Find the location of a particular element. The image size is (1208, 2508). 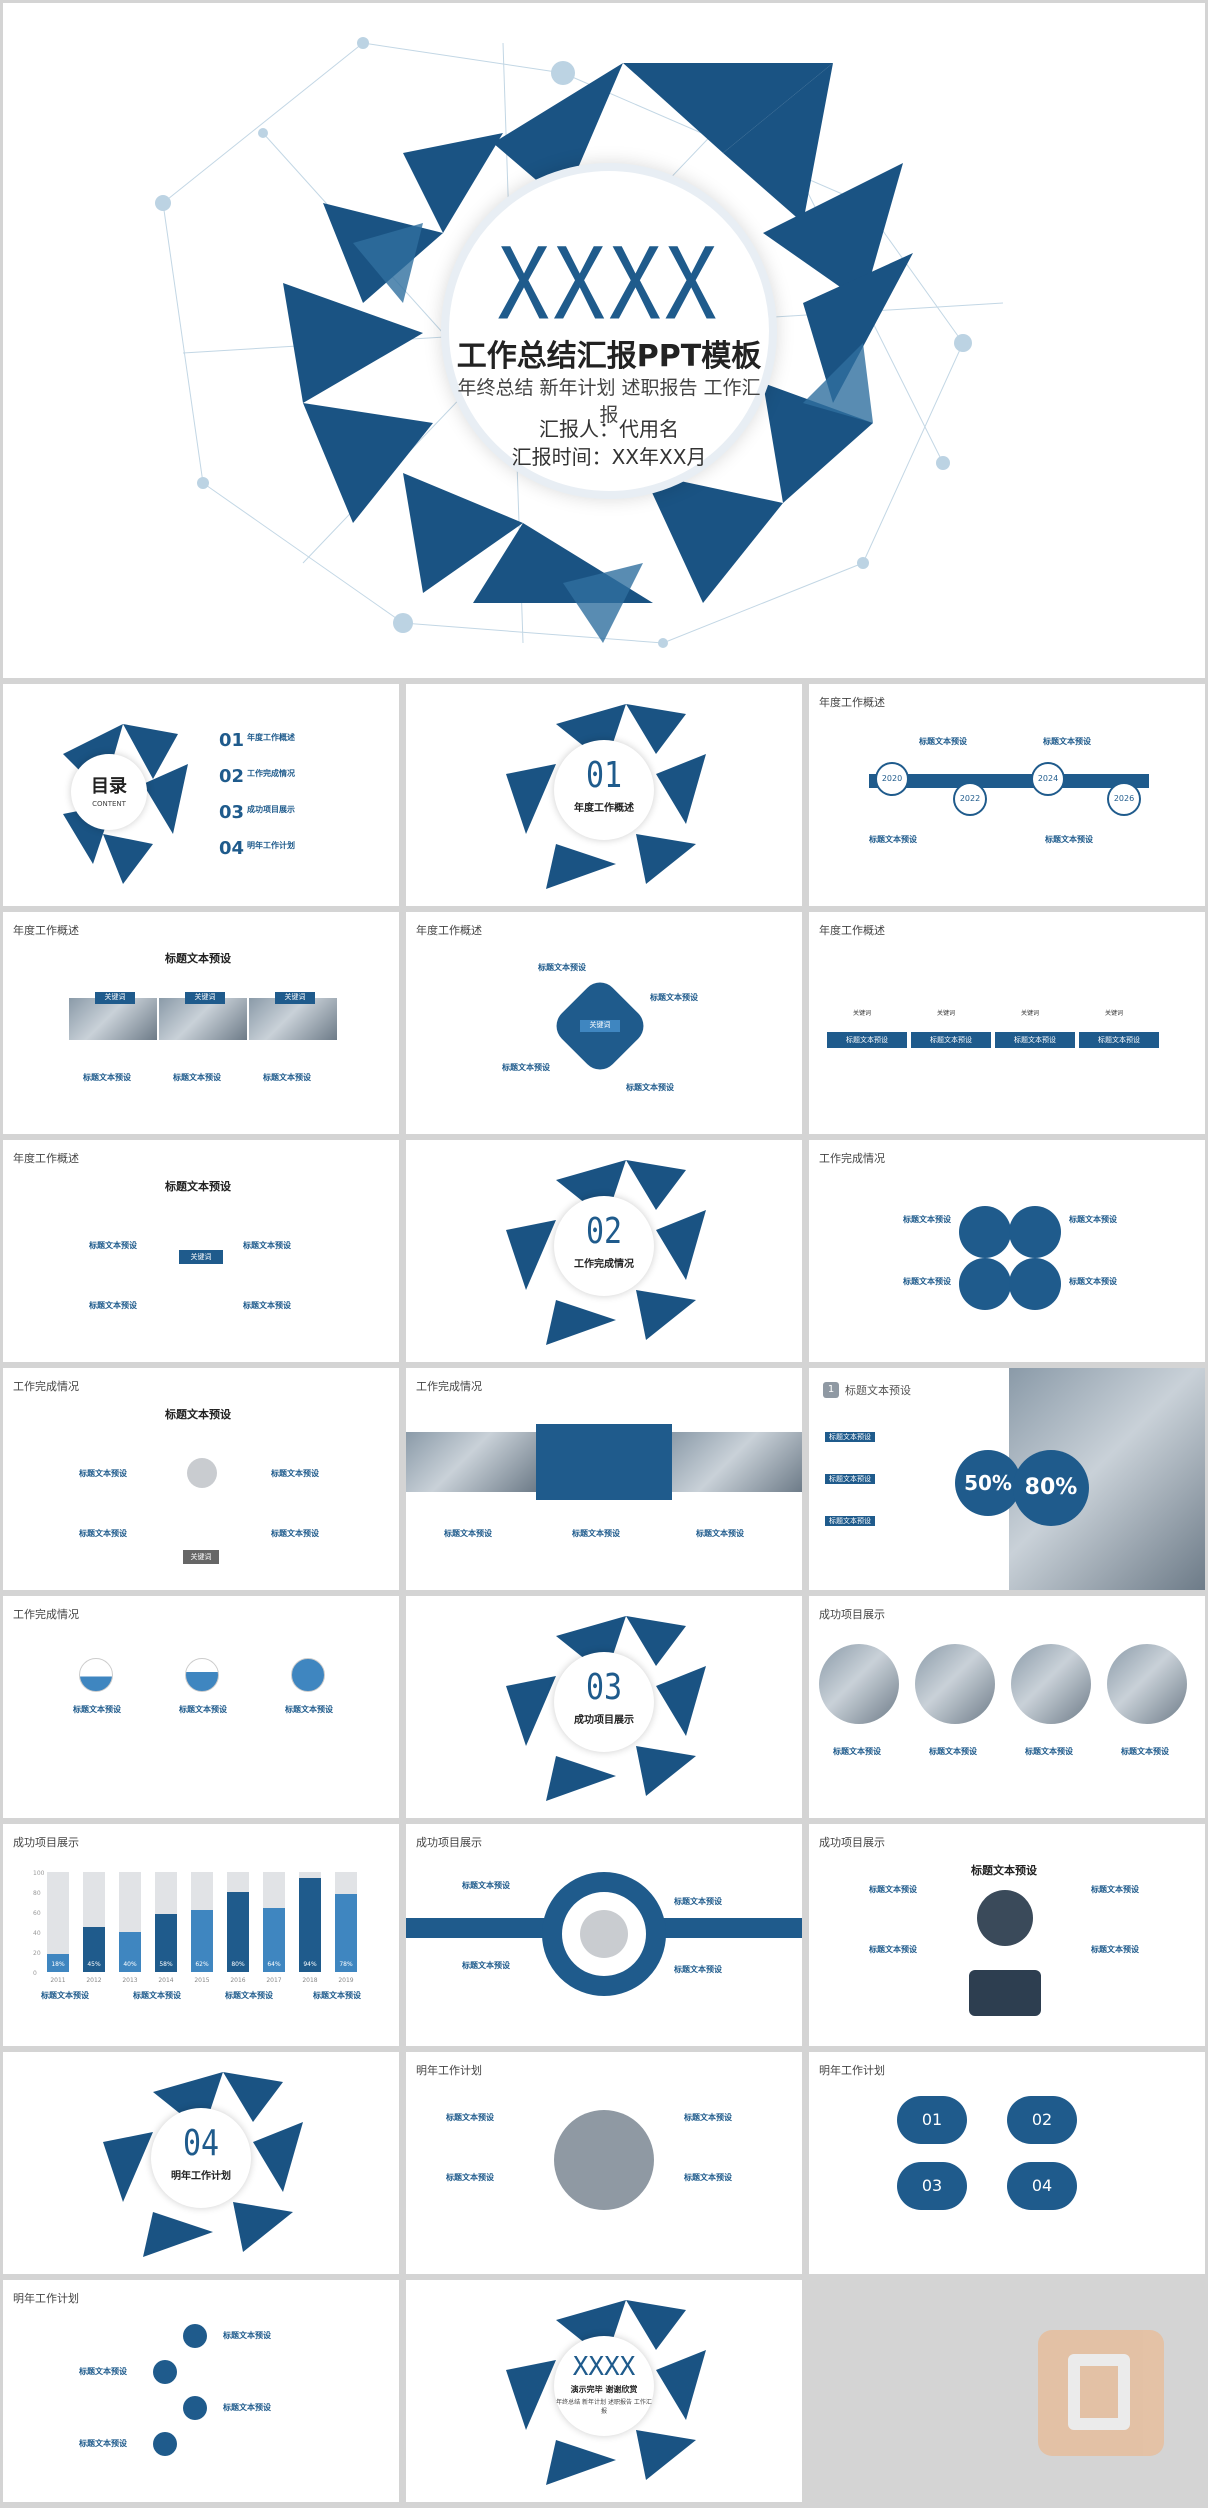

slide-progress-circles: 工作完成情况 标题文本预设 标题文本预设 标题文本预设 is located at coordinates (201, 1707).